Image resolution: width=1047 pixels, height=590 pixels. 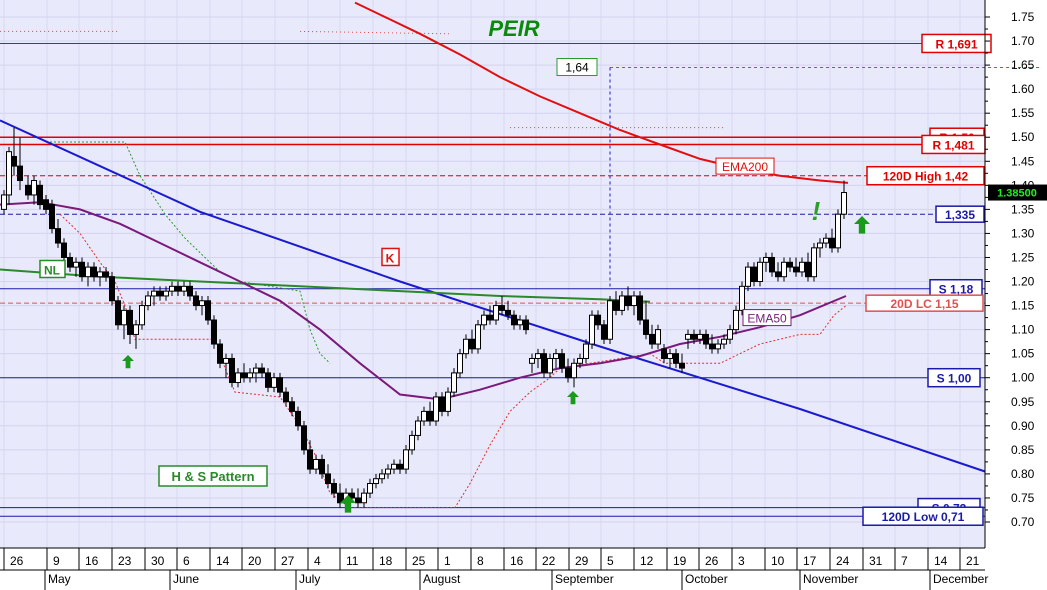 What do you see at coordinates (1023, 450) in the screenshot?
I see `y-tick-label: 0.85` at bounding box center [1023, 450].